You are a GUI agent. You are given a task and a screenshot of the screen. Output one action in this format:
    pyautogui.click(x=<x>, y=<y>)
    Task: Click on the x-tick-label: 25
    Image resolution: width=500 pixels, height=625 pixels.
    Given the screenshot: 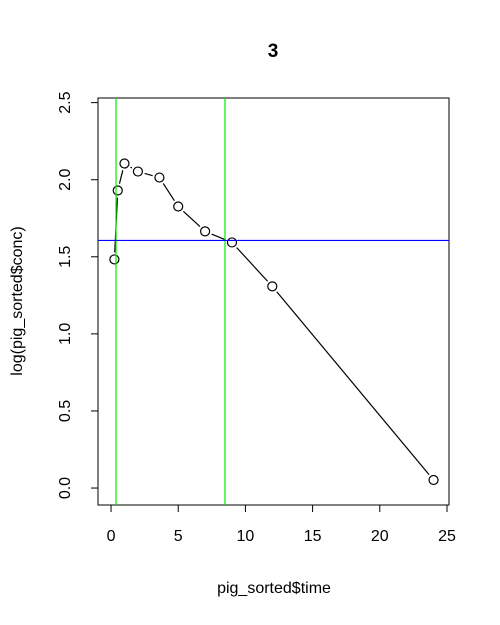 What is the action you would take?
    pyautogui.click(x=447, y=536)
    